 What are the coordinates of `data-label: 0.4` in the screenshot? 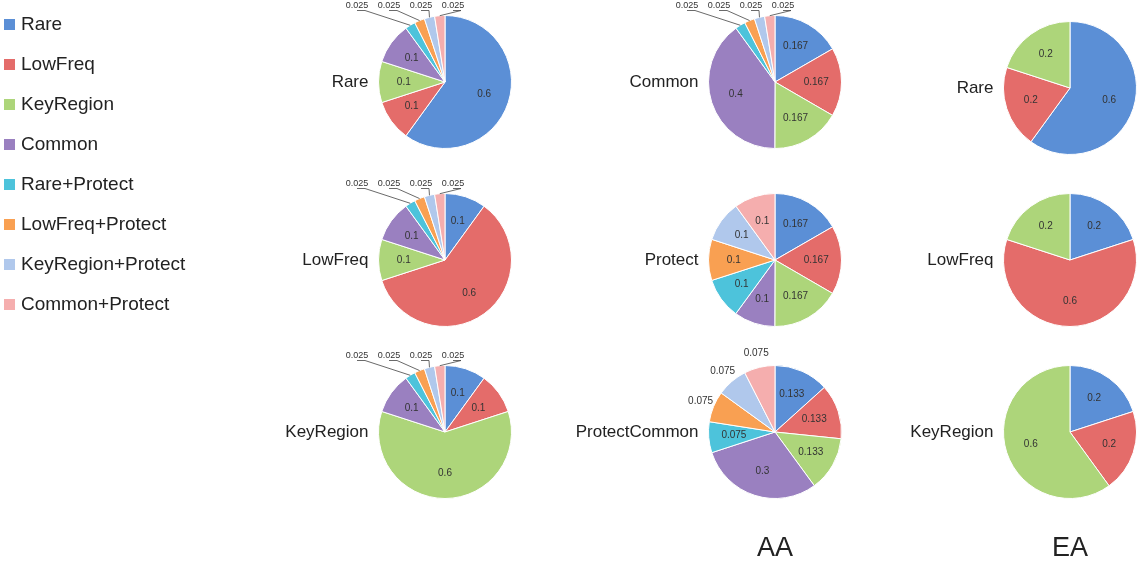 It's located at (736, 94).